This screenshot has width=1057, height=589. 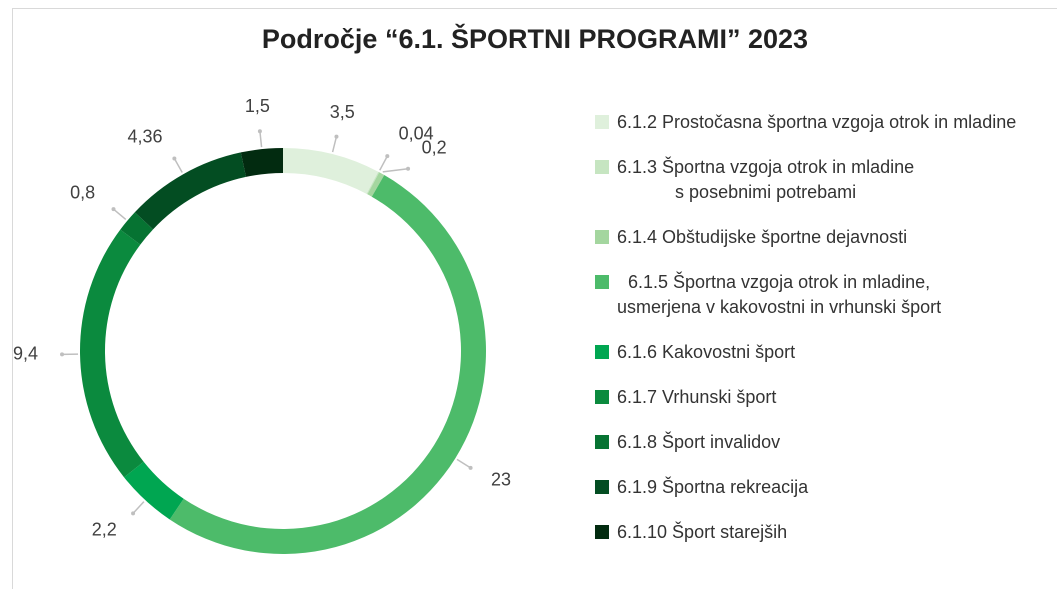 I want to click on data-label: 0,2, so click(x=434, y=148).